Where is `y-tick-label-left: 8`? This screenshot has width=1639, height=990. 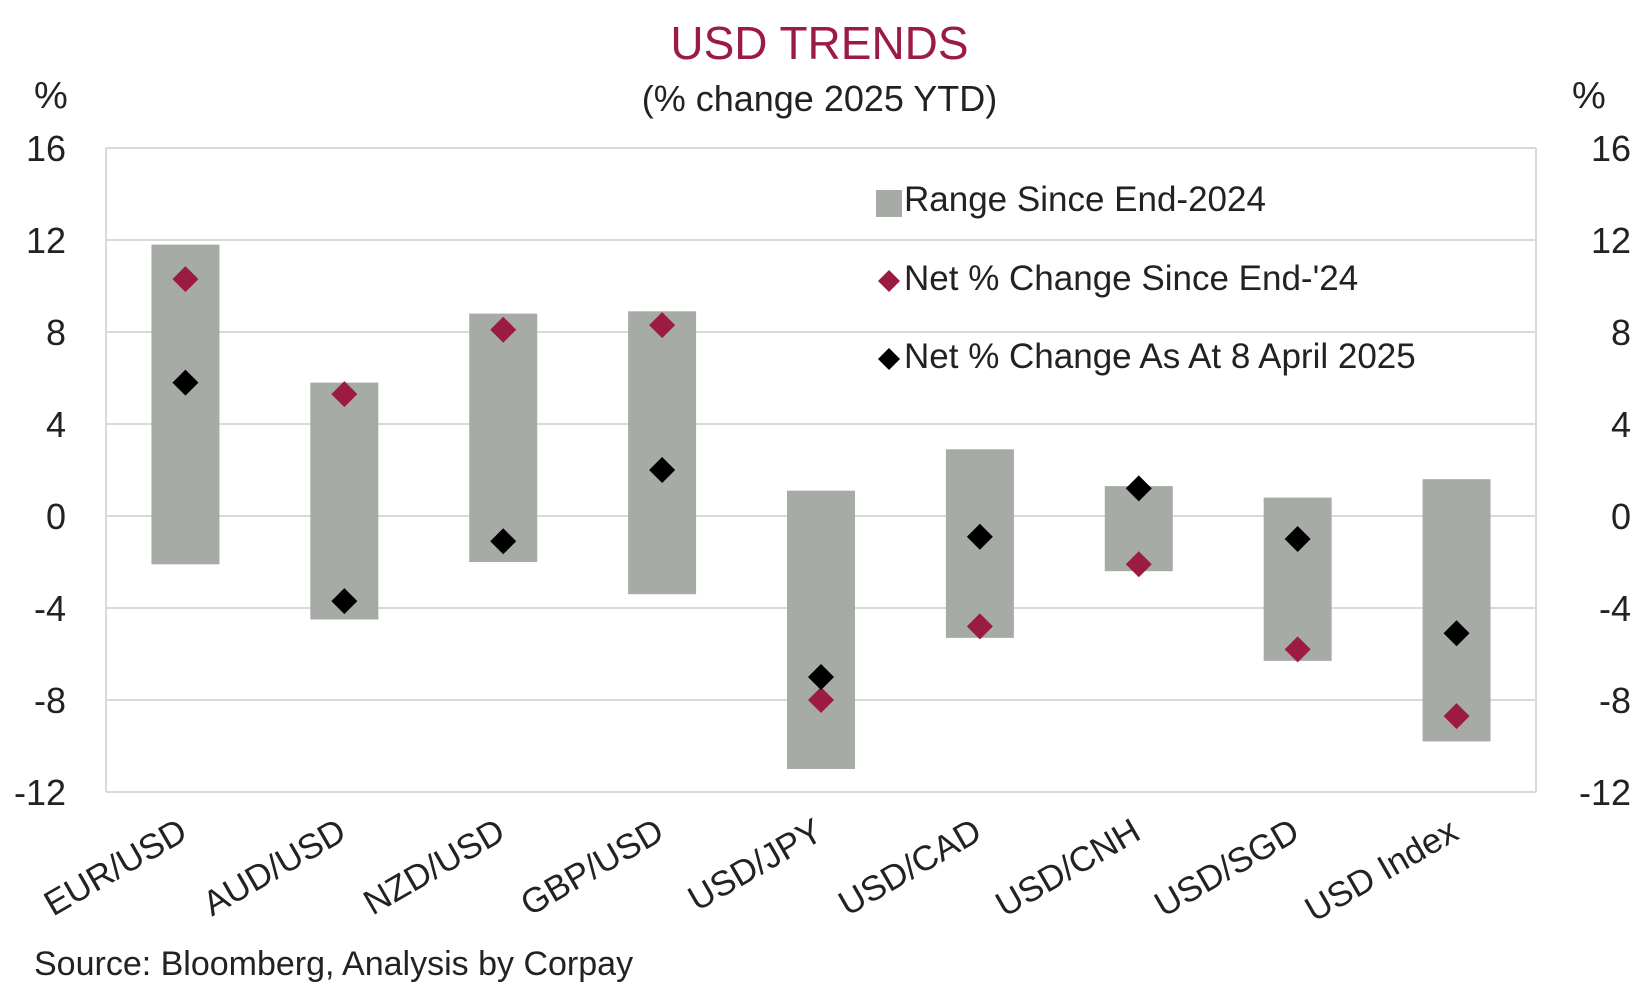 y-tick-label-left: 8 is located at coordinates (56, 332).